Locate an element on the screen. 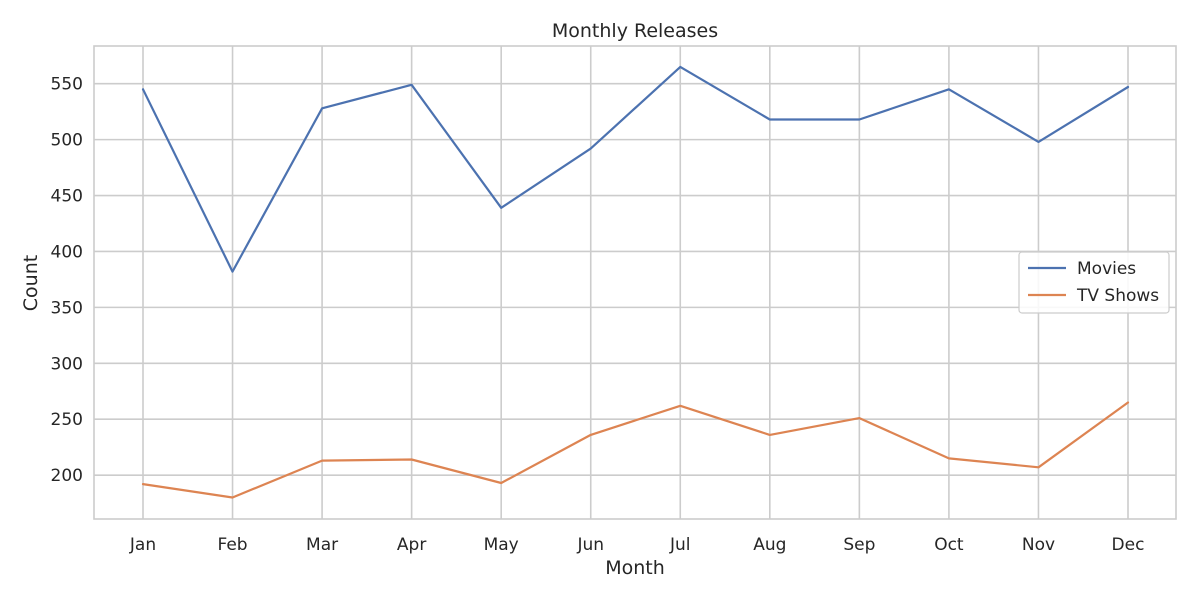  x-tick-label: Feb is located at coordinates (232, 545).